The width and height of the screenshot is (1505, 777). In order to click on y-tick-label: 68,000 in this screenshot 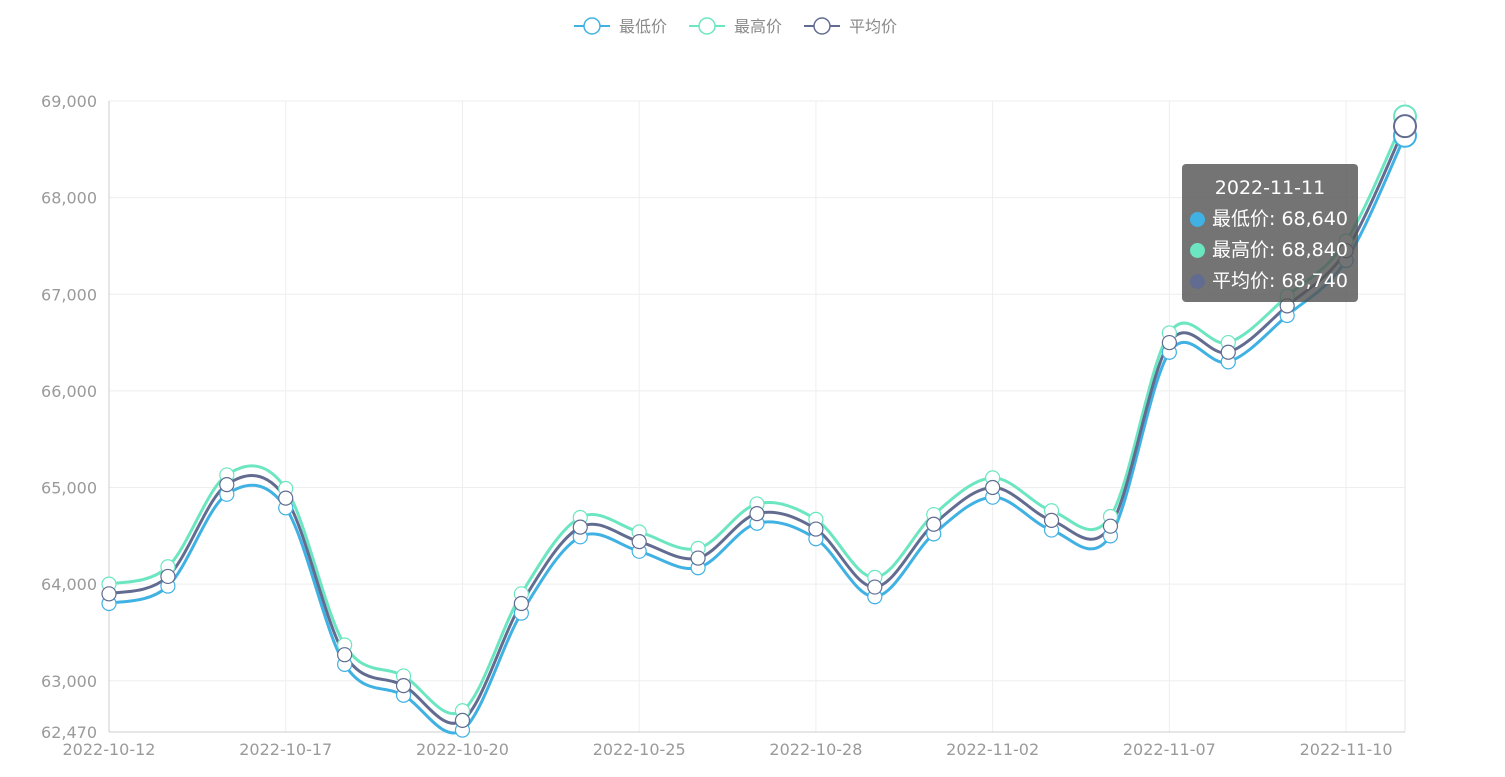, I will do `click(69, 198)`.